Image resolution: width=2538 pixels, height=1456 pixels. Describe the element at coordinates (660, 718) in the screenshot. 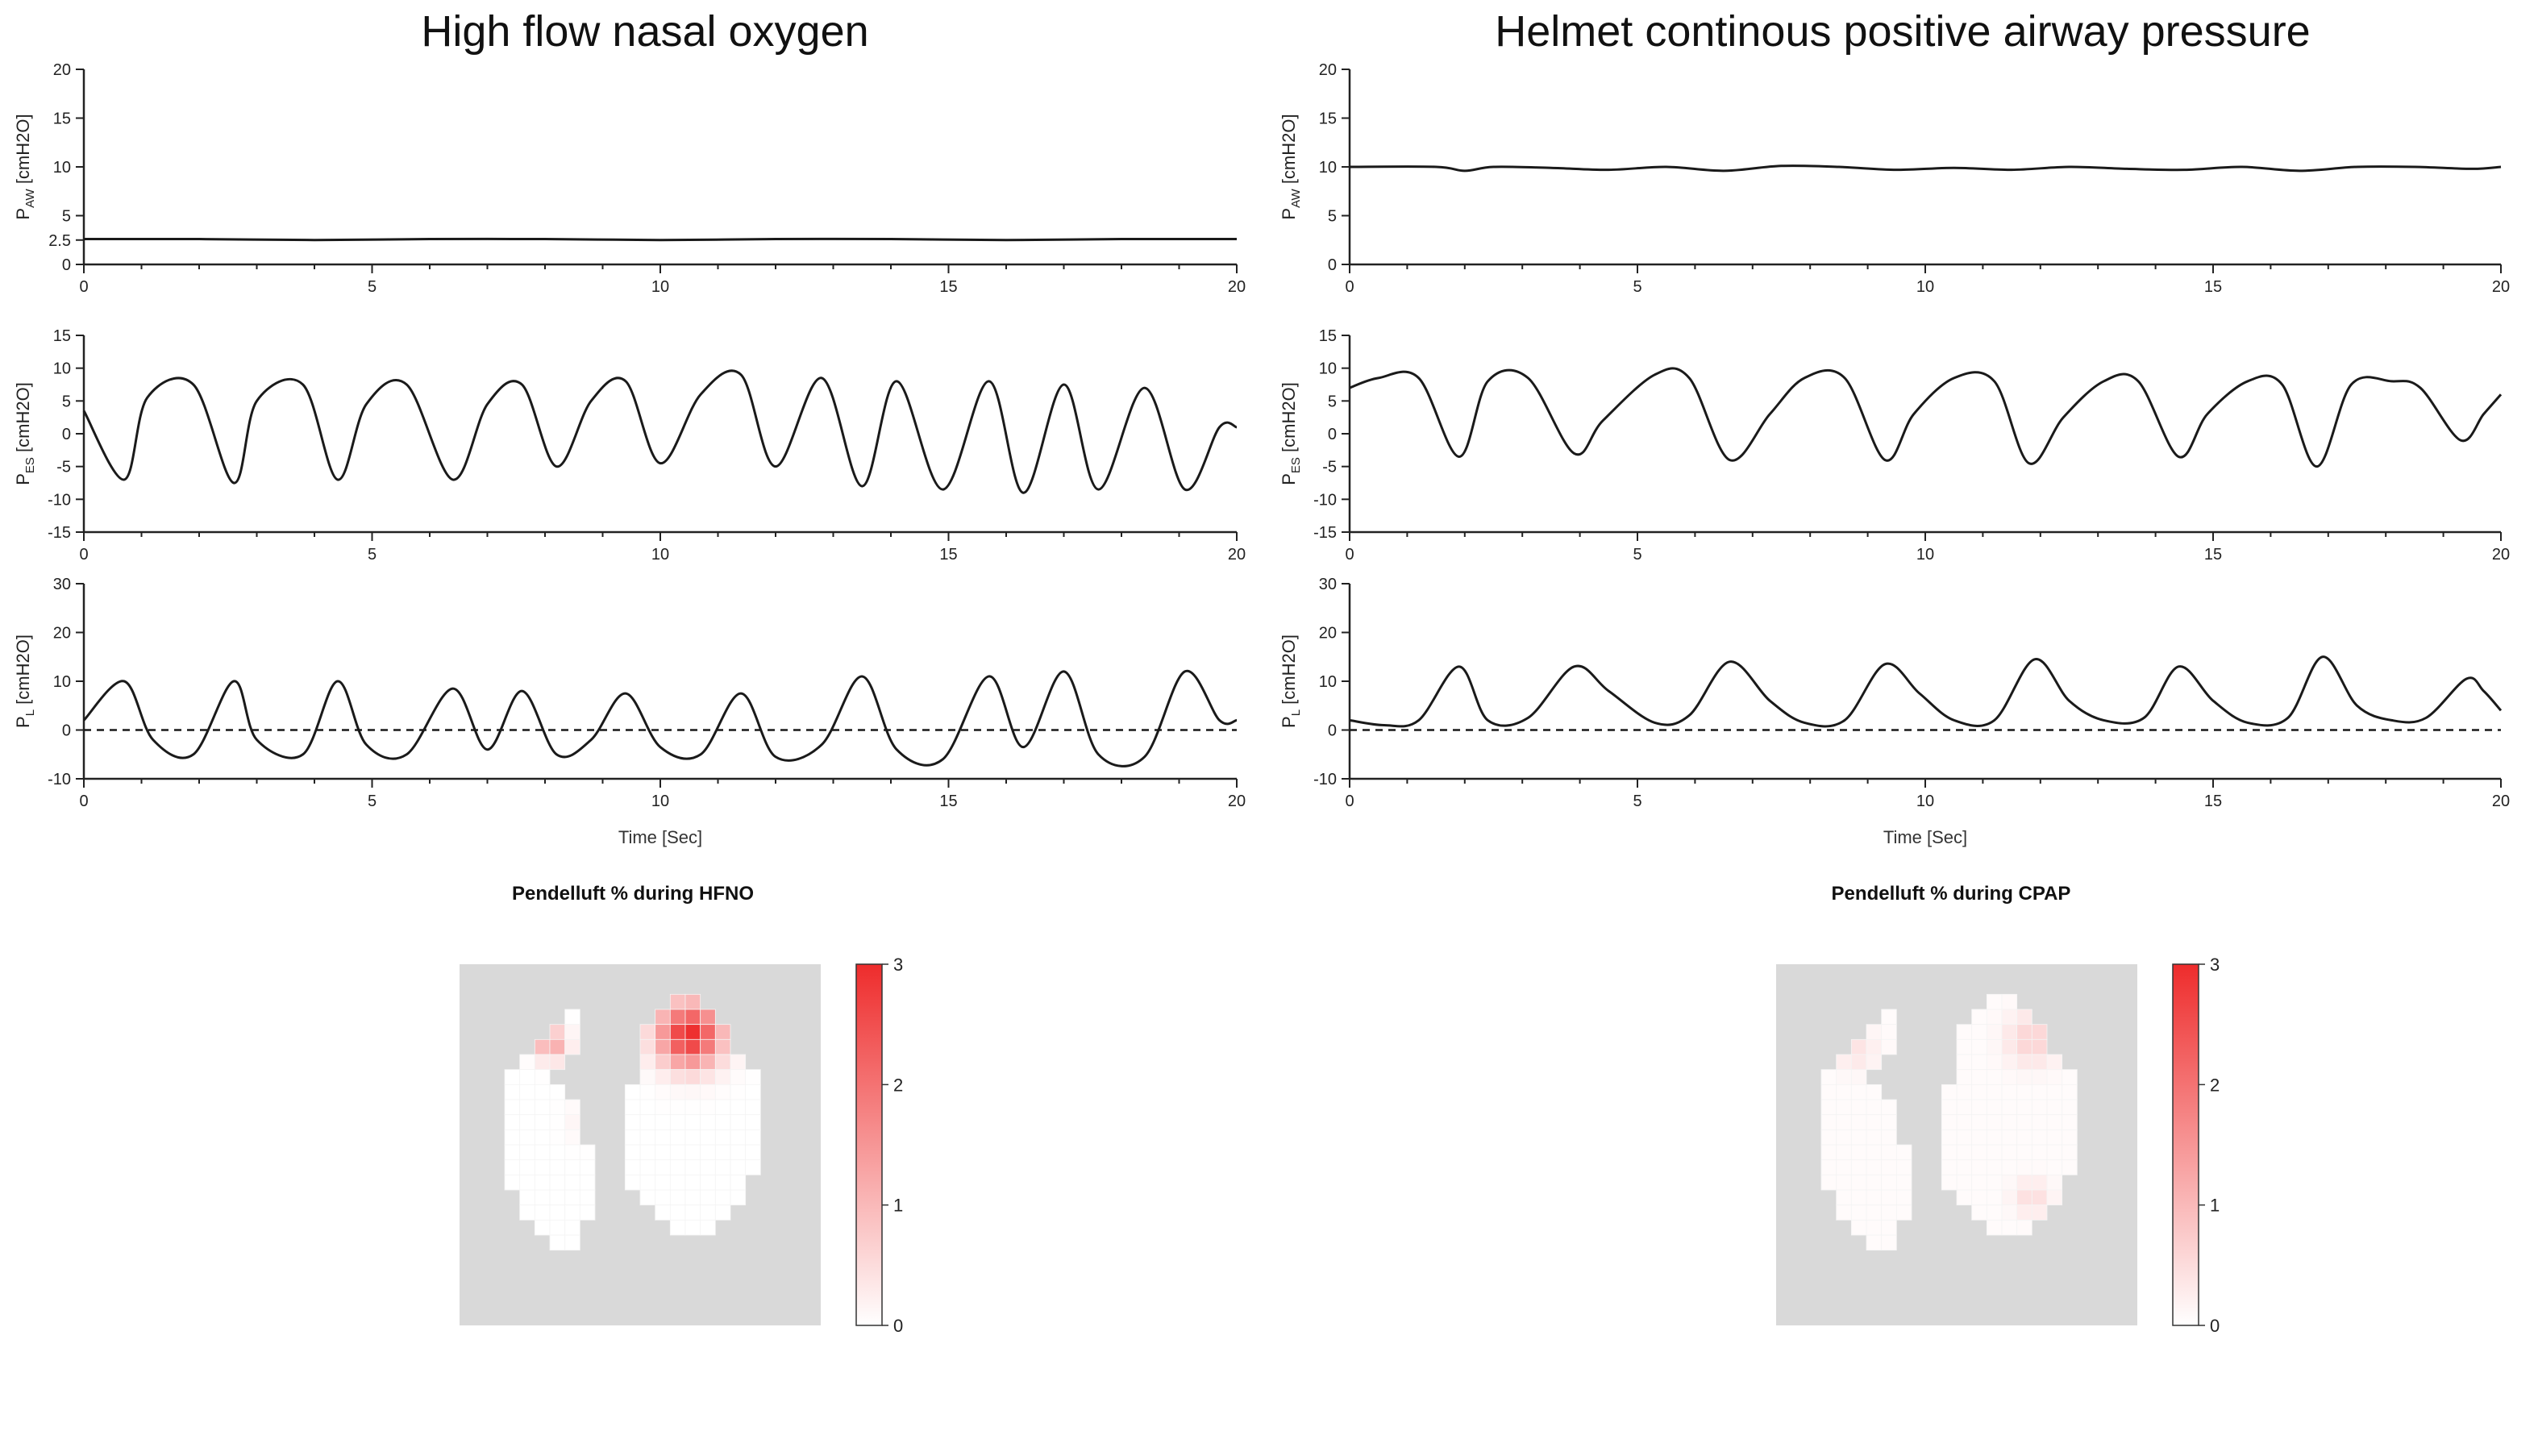

I see `hfno-pl-pl-series-line` at that location.